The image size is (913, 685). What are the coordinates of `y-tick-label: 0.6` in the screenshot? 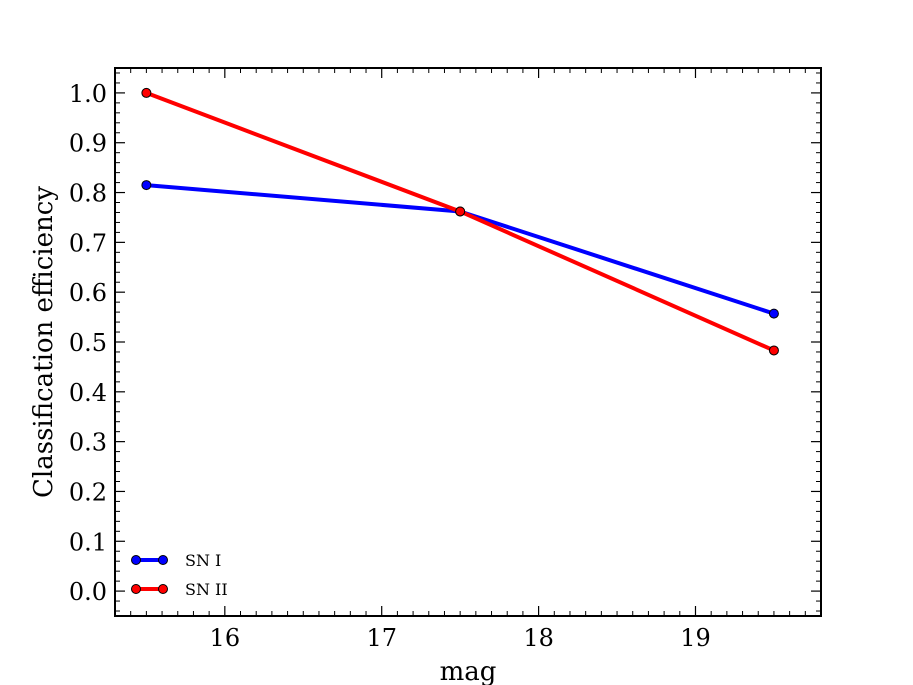 It's located at (88, 293).